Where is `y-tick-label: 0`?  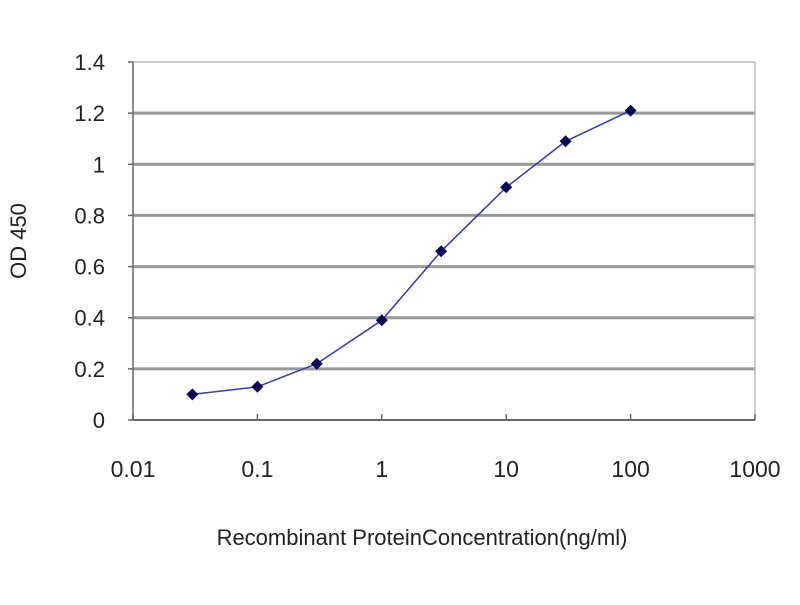
y-tick-label: 0 is located at coordinates (99, 420).